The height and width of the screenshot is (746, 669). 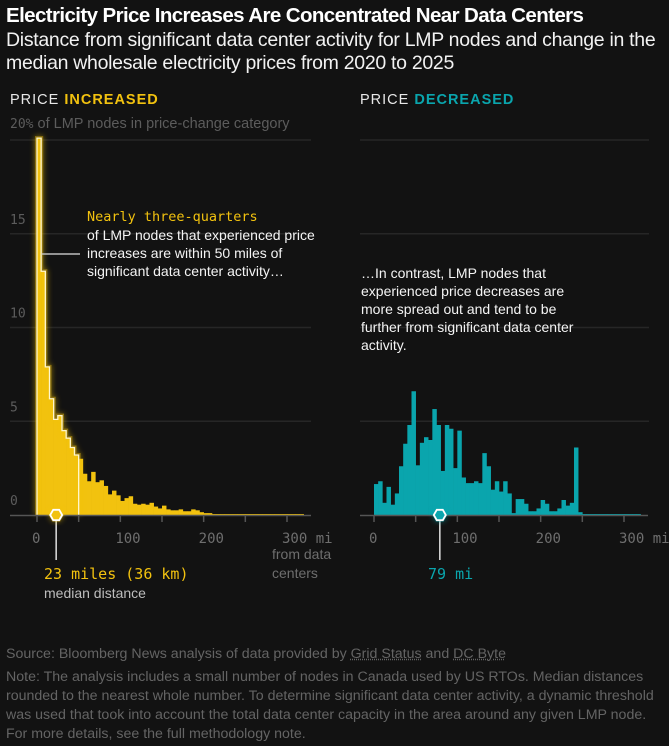 What do you see at coordinates (386, 654) in the screenshot?
I see `source-link-grid-status: Grid Status` at bounding box center [386, 654].